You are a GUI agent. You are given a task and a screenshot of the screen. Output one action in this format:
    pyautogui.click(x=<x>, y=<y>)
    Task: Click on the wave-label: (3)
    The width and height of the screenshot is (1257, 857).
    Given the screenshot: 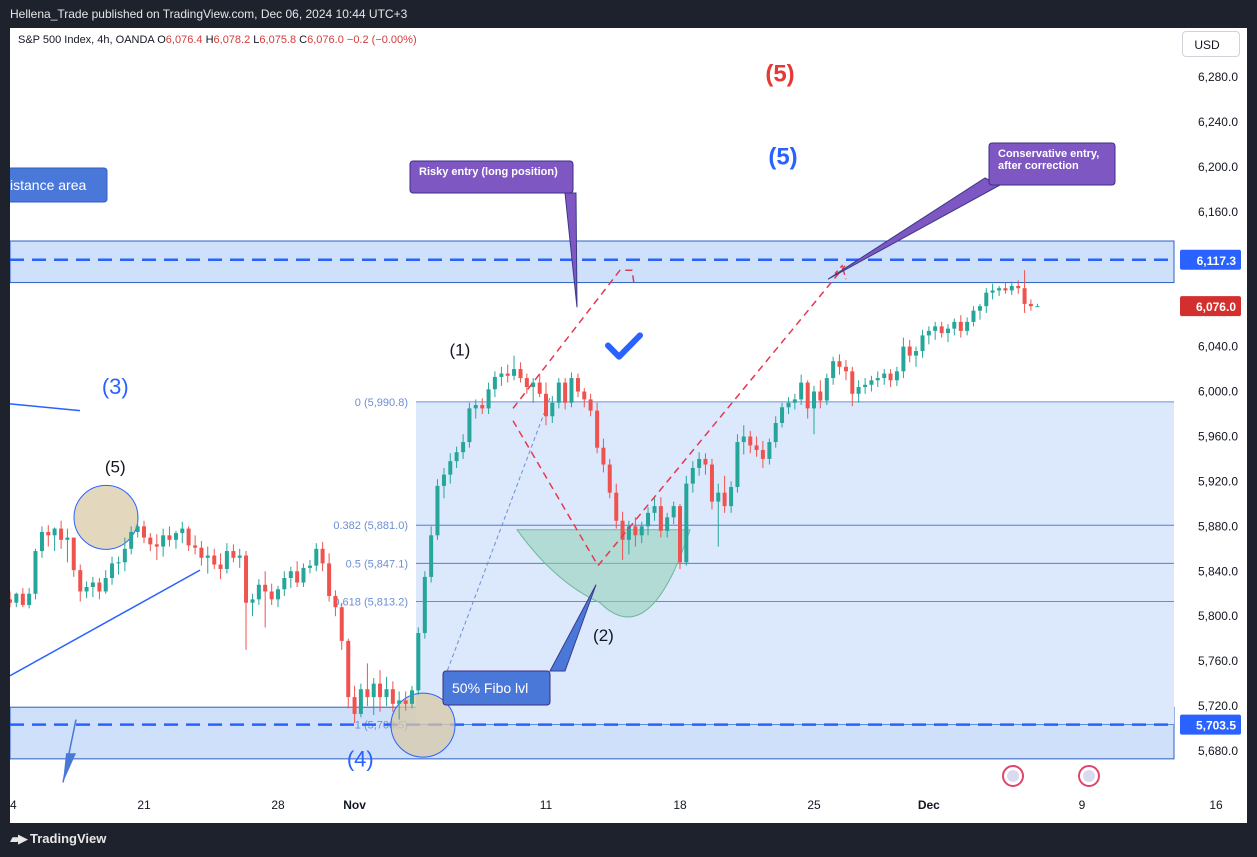 What is the action you would take?
    pyautogui.click(x=115, y=386)
    